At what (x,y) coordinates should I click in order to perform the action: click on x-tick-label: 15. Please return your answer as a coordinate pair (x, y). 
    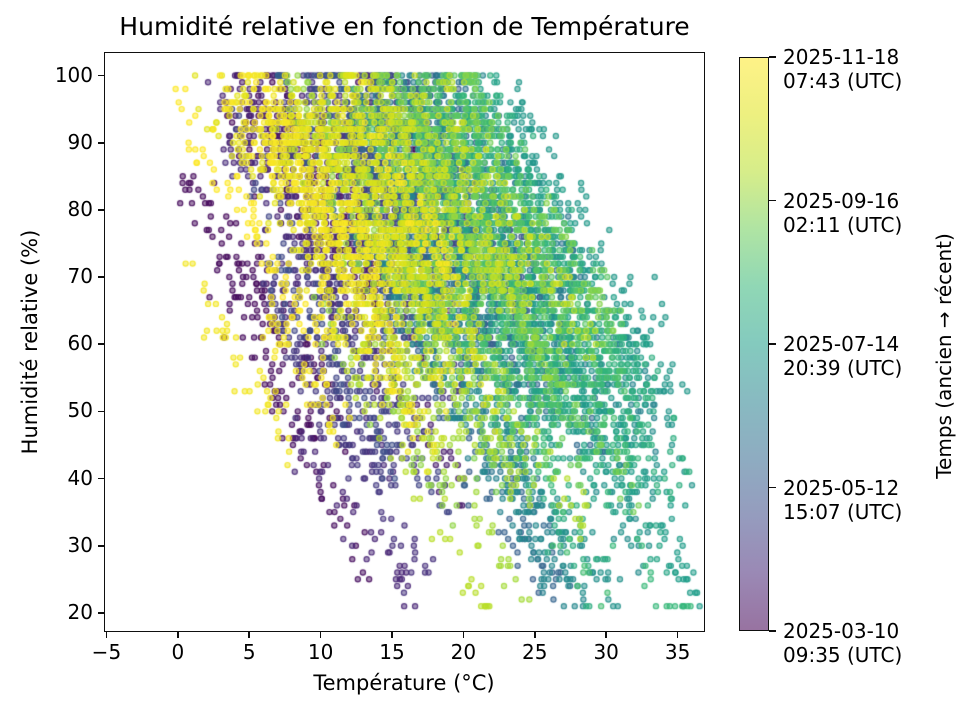
    Looking at the image, I should click on (392, 652).